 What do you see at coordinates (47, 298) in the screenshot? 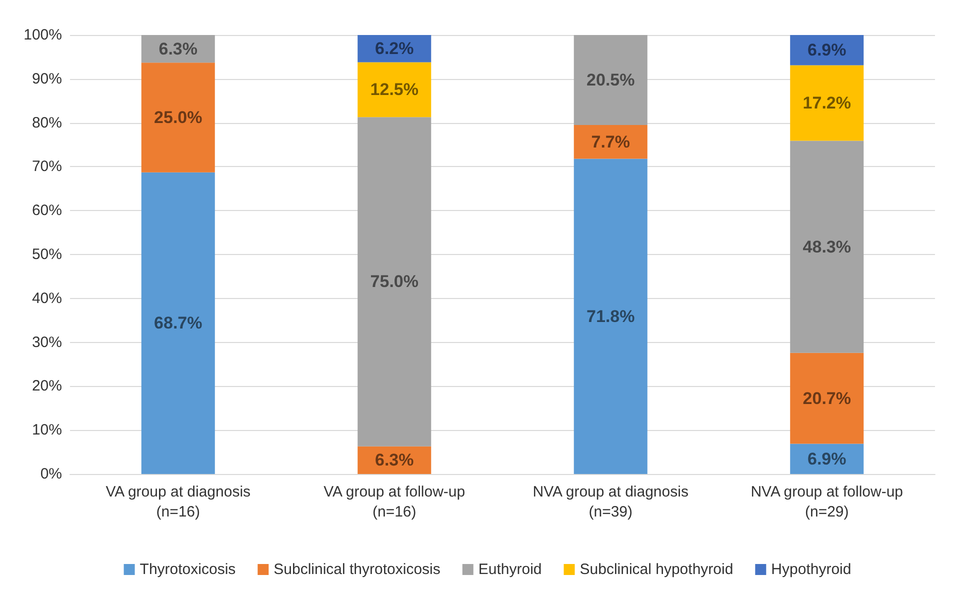
I see `y-tick-label: 40%` at bounding box center [47, 298].